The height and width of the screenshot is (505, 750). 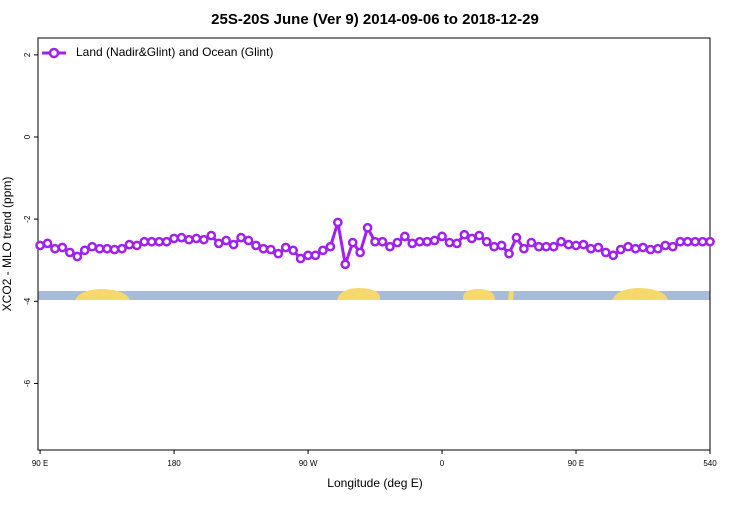 What do you see at coordinates (27, 219) in the screenshot?
I see `y-tick-label: -2` at bounding box center [27, 219].